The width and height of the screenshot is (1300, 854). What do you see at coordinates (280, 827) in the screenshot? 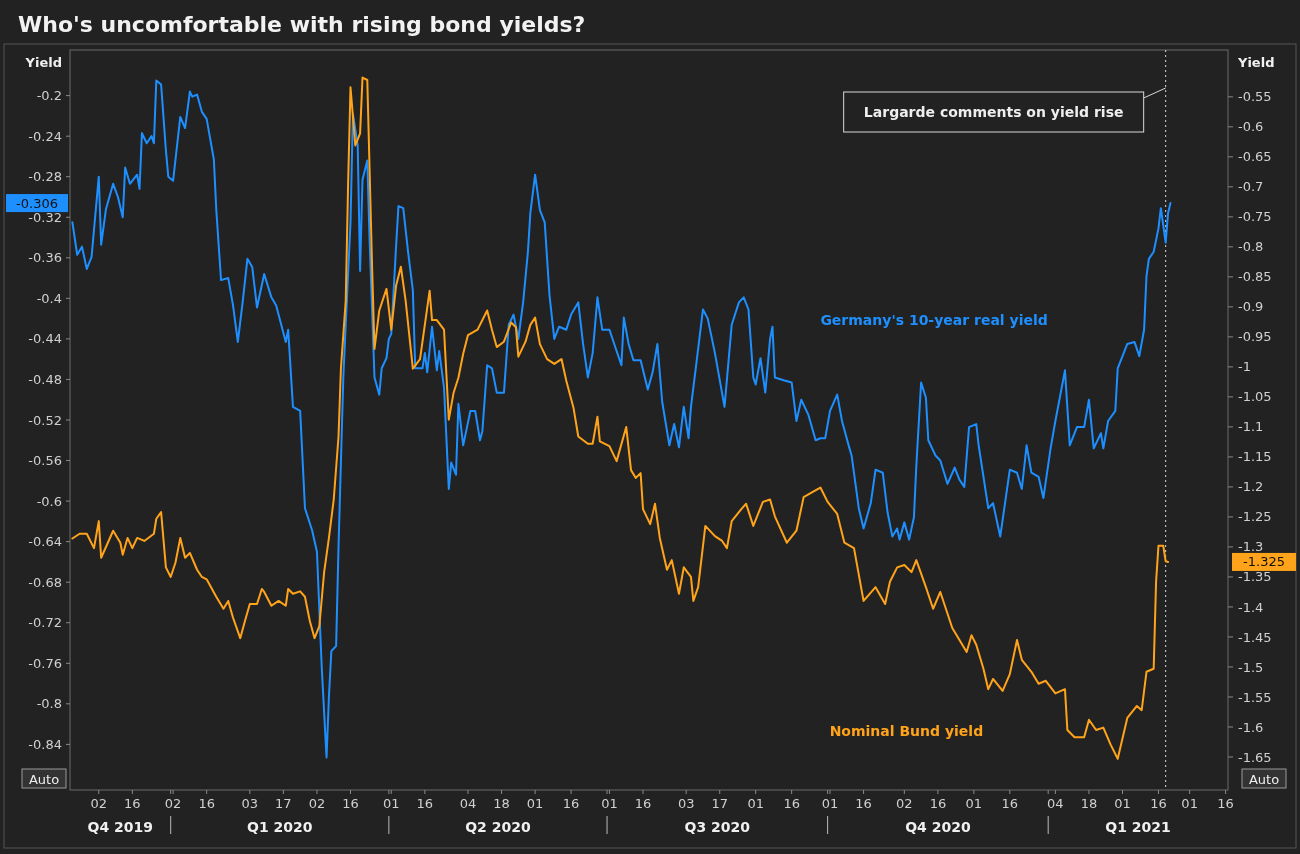
I see `text: Q1 2020` at bounding box center [280, 827].